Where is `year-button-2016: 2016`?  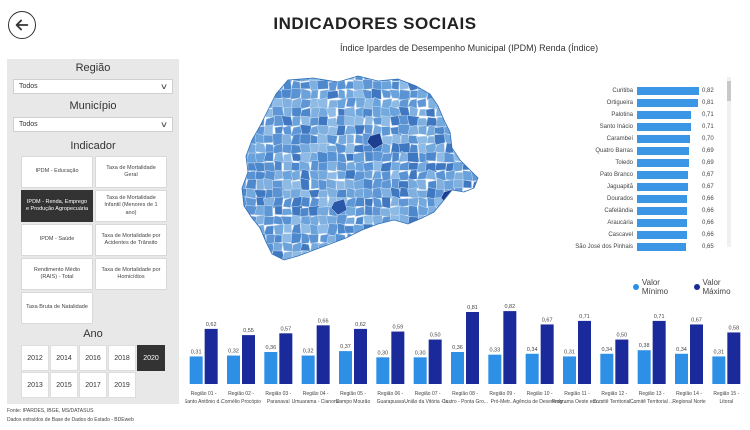
year-button-2016: 2016 is located at coordinates (93, 358).